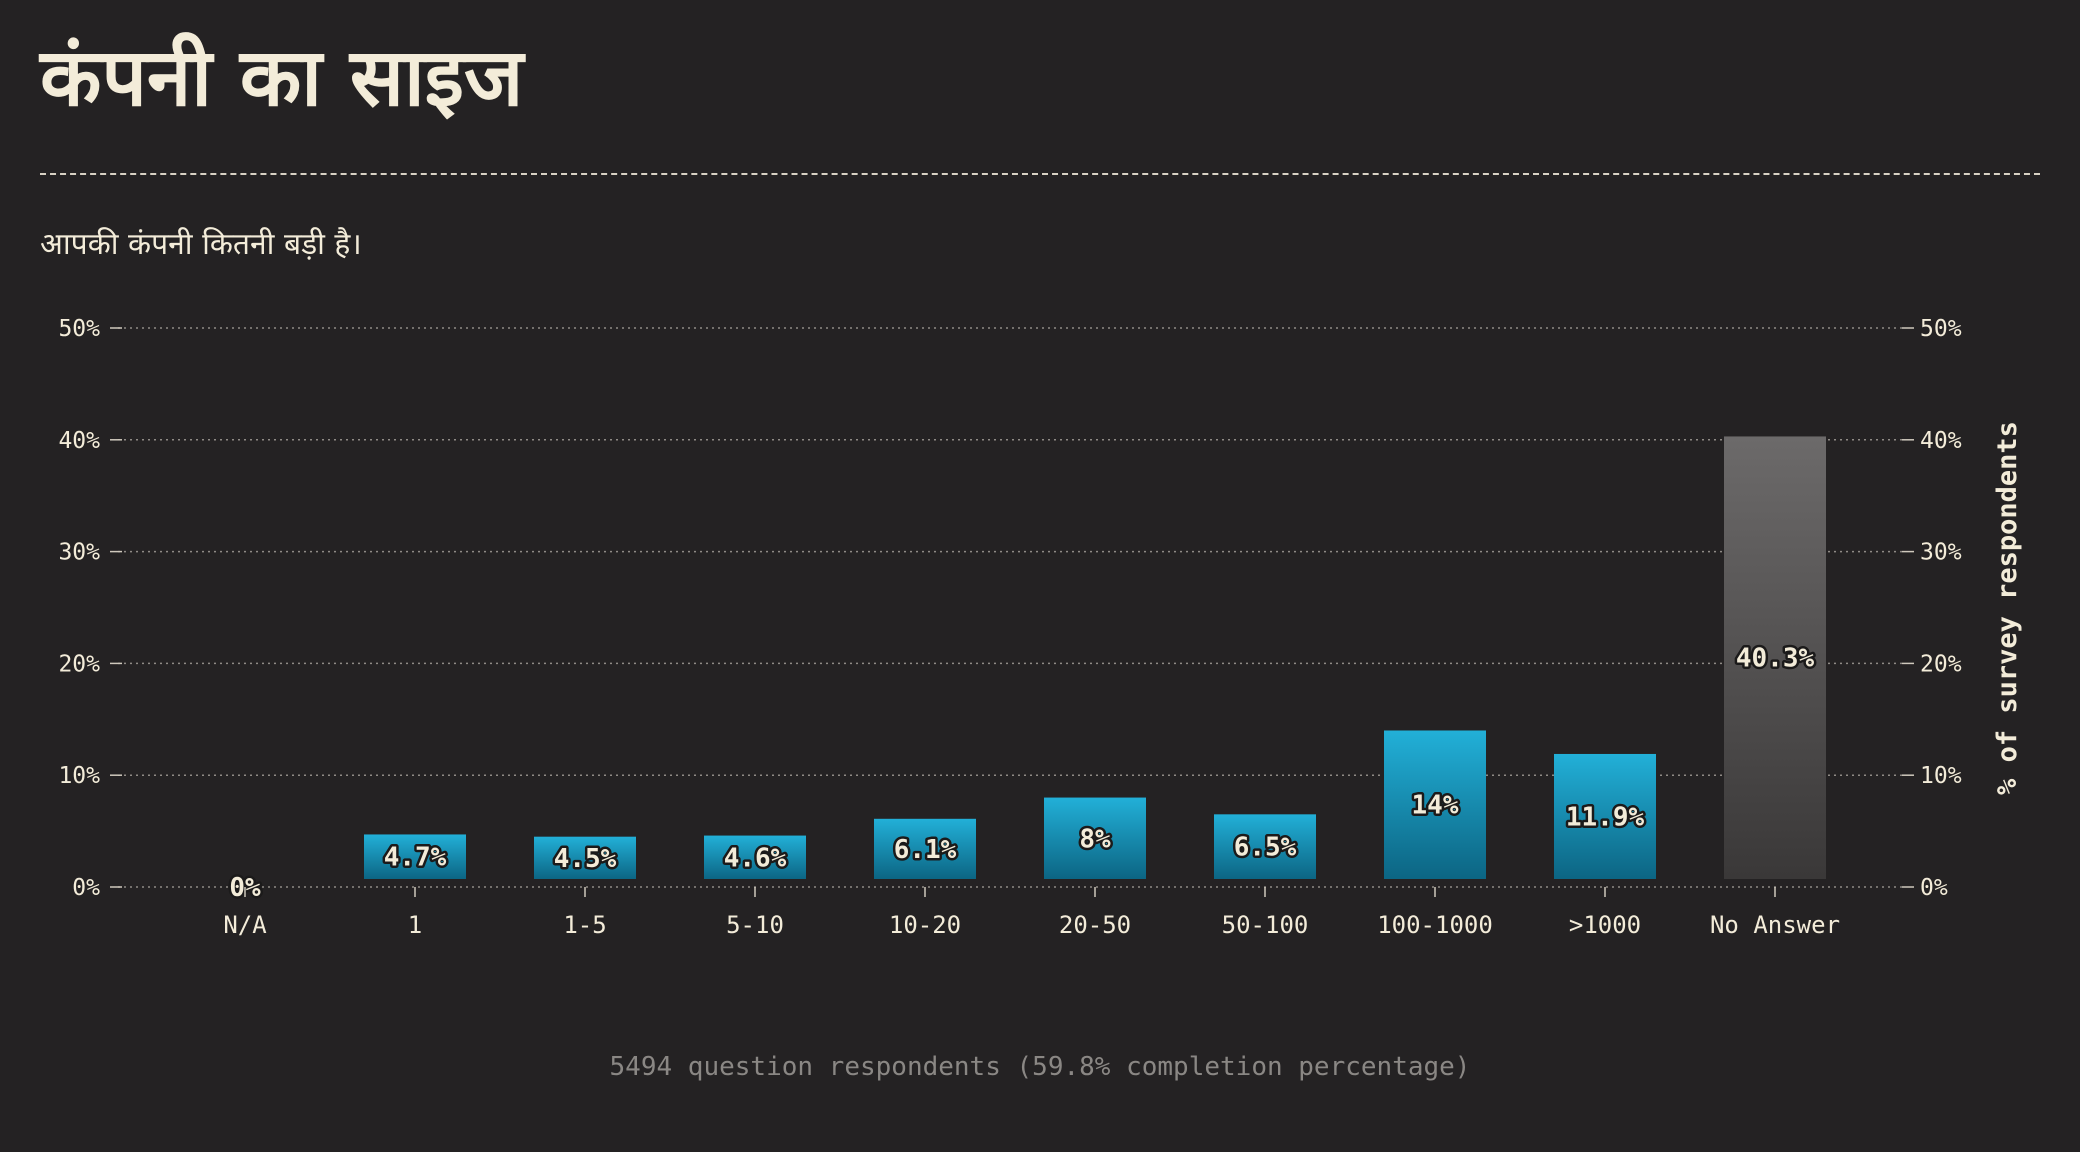 Image resolution: width=2080 pixels, height=1152 pixels. Describe the element at coordinates (79, 664) in the screenshot. I see `y-tick-label-left: 20%` at that location.